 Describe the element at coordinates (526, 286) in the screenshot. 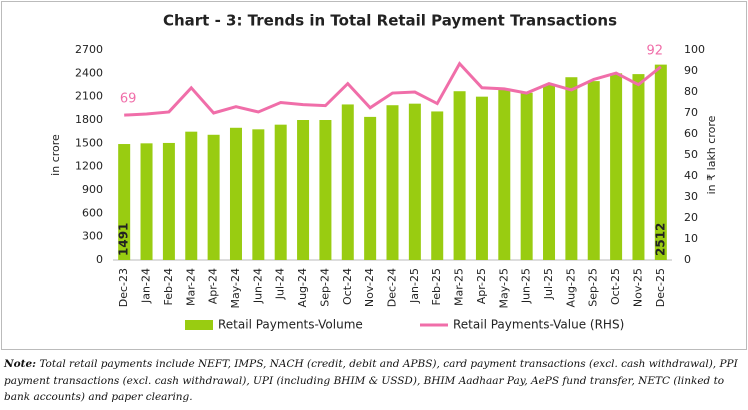

I see `x-tick-label: Jun-25` at that location.